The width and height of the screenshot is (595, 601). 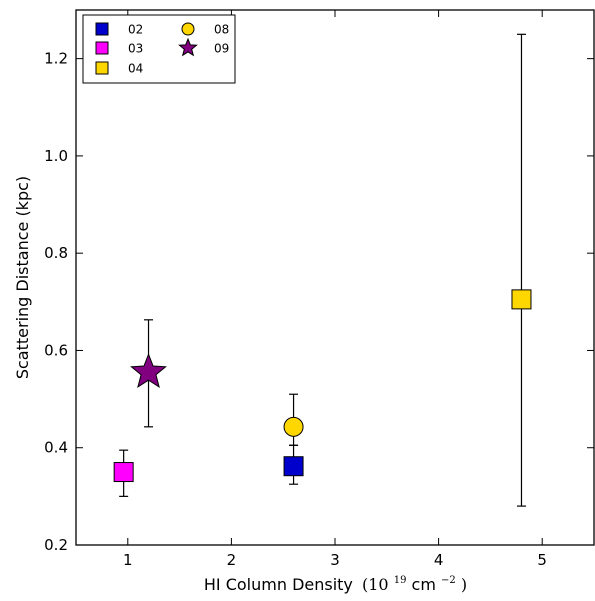 I want to click on legend-label-08: 08, so click(x=221, y=30).